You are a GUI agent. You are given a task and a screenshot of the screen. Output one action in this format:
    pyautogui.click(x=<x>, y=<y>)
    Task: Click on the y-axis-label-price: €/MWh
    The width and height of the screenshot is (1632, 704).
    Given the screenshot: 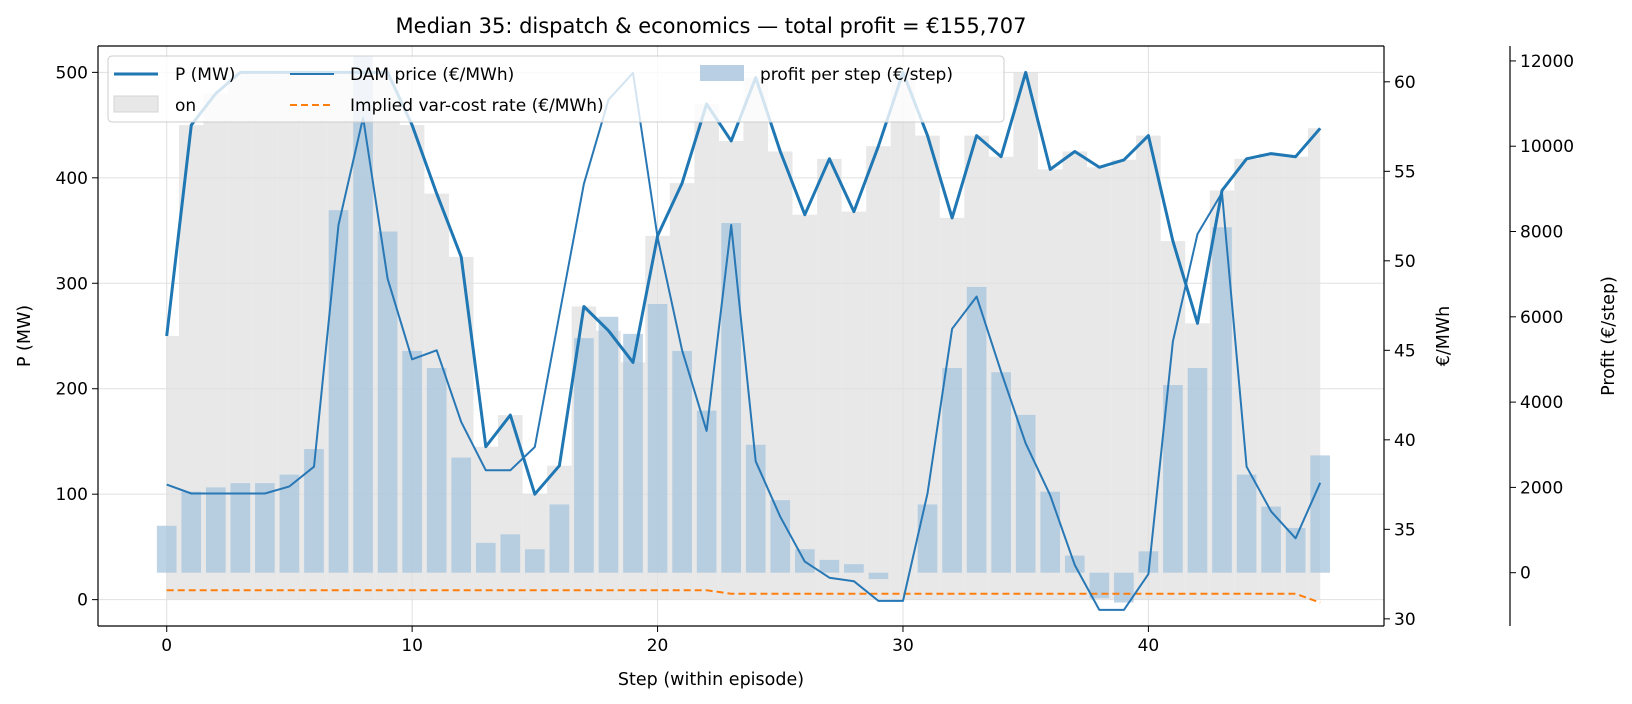 What is the action you would take?
    pyautogui.click(x=1444, y=336)
    